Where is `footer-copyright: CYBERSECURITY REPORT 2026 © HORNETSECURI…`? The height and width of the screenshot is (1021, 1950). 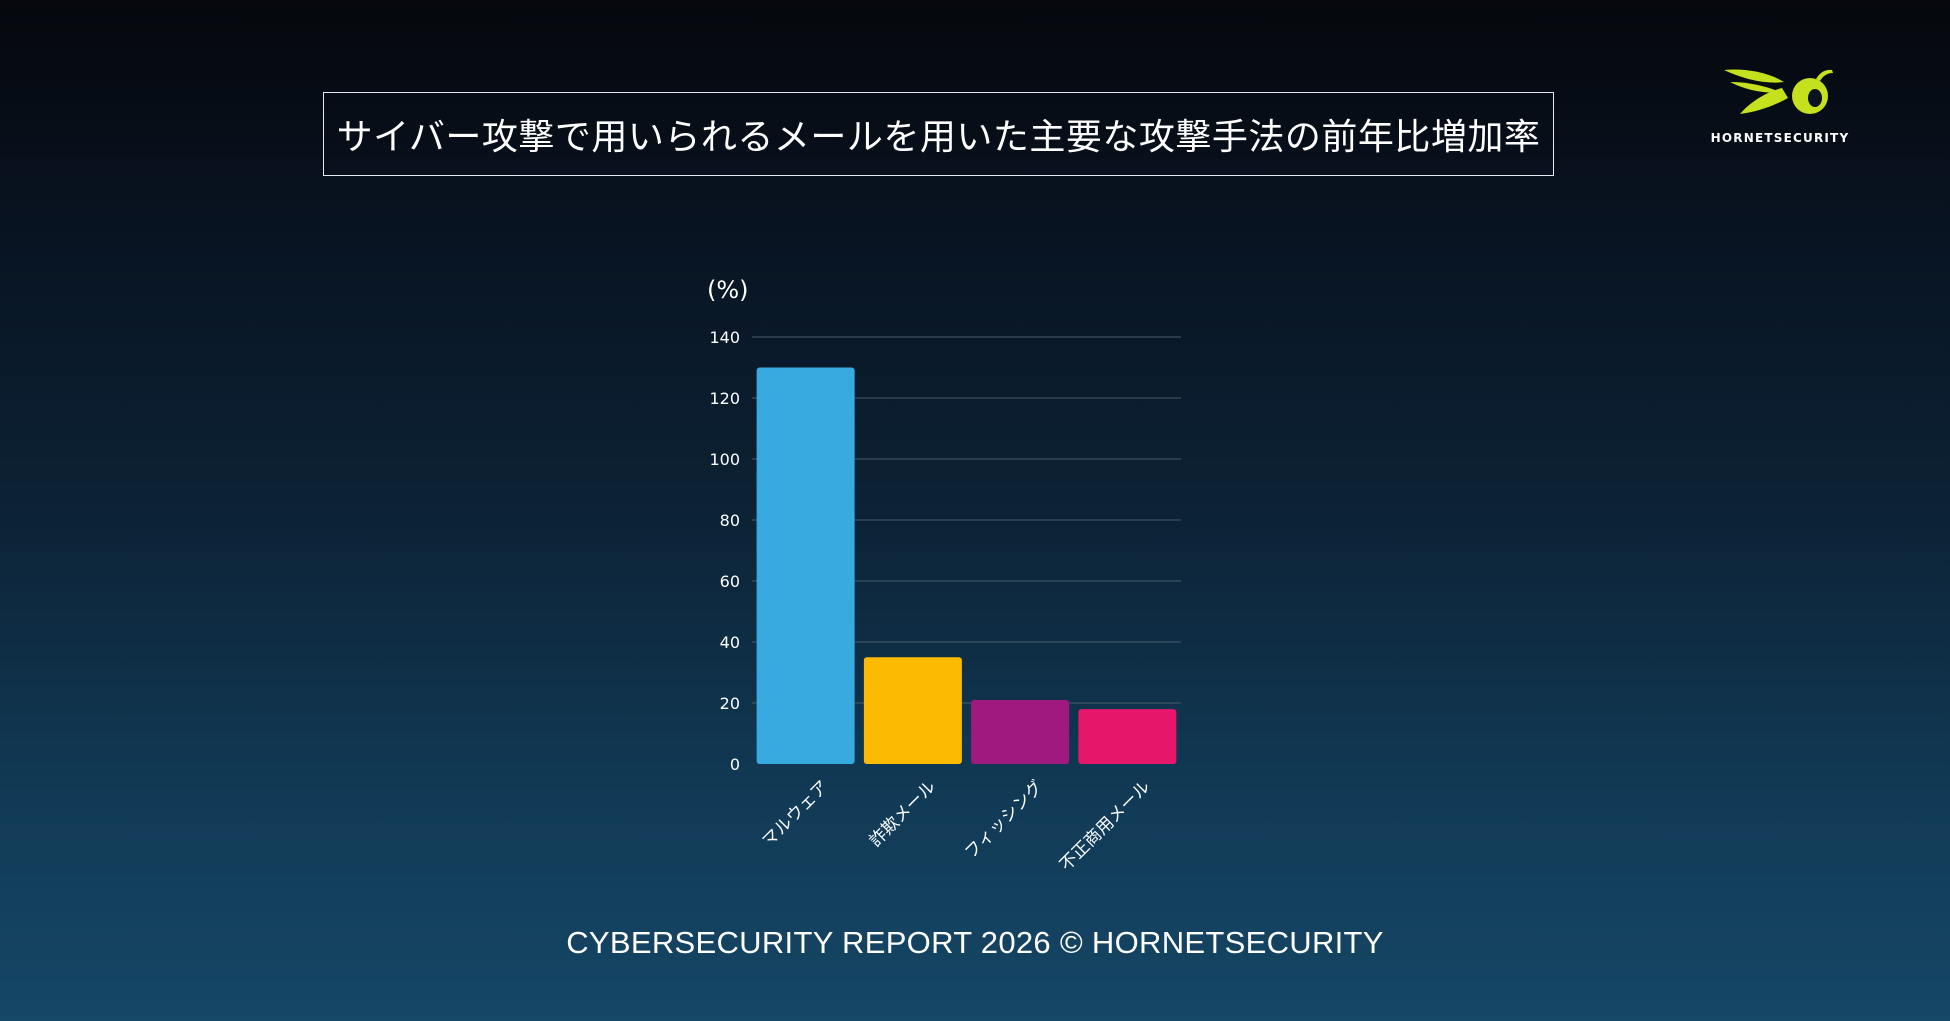 footer-copyright: CYBERSECURITY REPORT 2026 © HORNETSECURI… is located at coordinates (975, 942).